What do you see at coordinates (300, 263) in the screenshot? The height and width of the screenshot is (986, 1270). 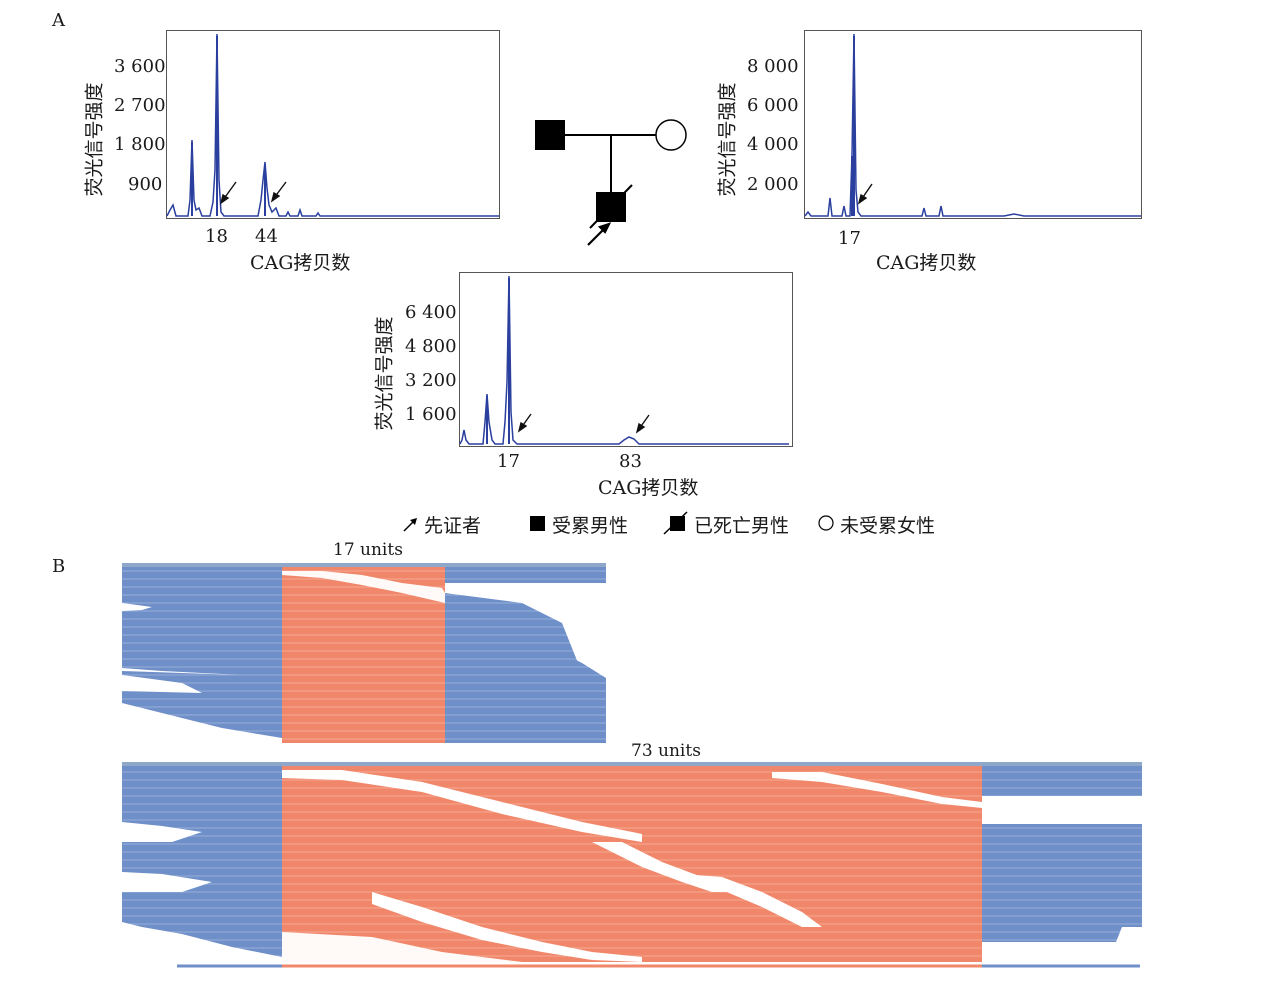 I see `chart1-xlabel: CAG拷贝数` at bounding box center [300, 263].